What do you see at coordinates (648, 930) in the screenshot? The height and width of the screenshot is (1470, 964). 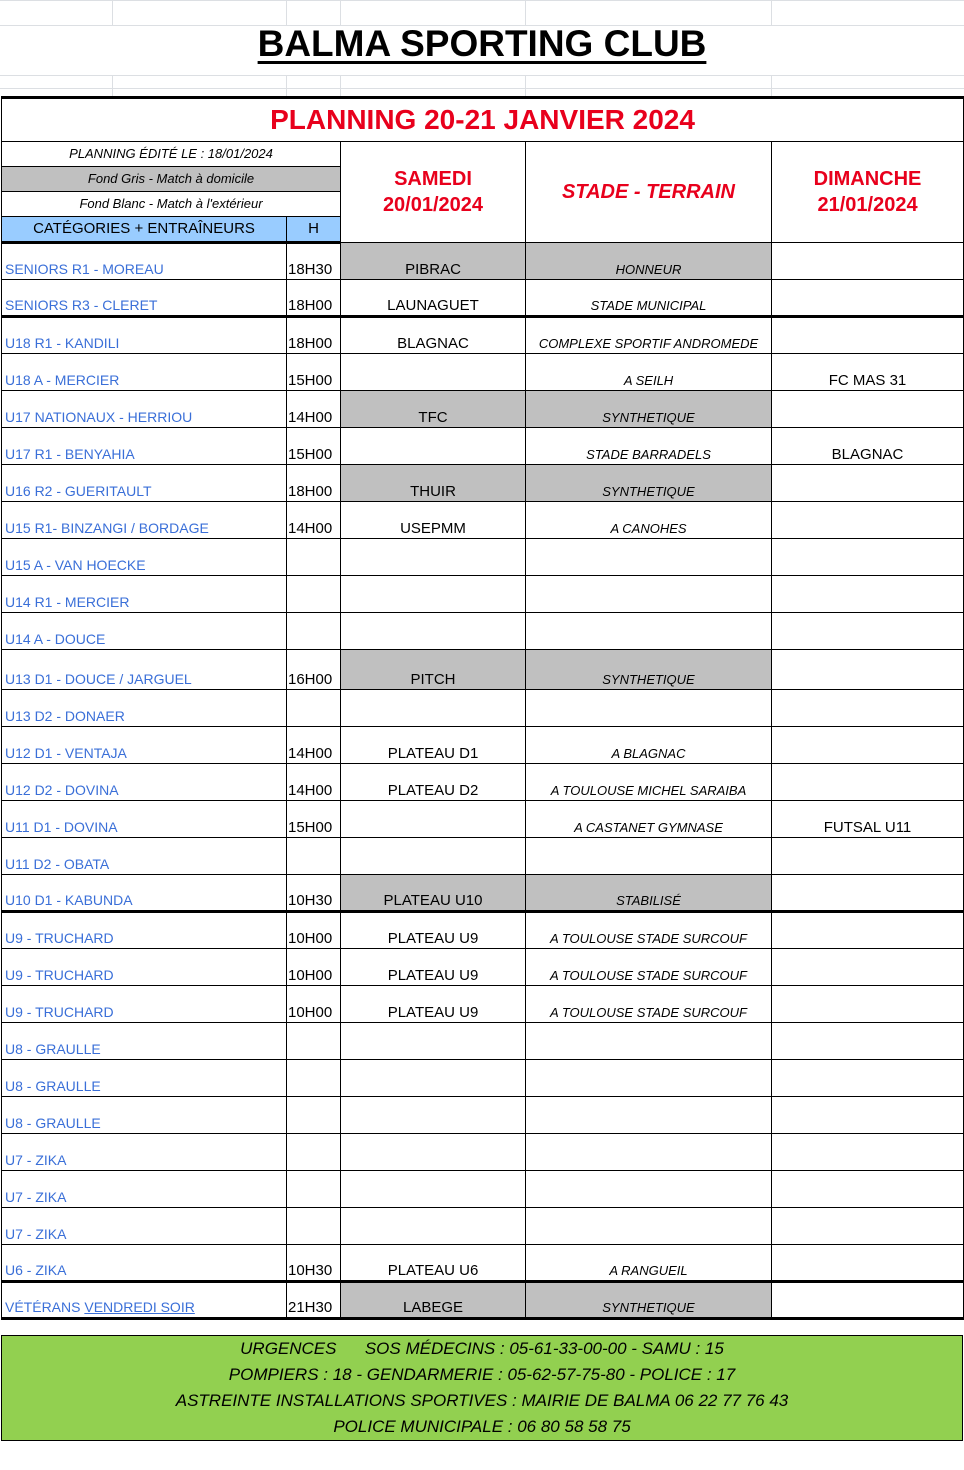 I see `terrain-cell: A TOULOUSE STADE SURCOUF` at bounding box center [648, 930].